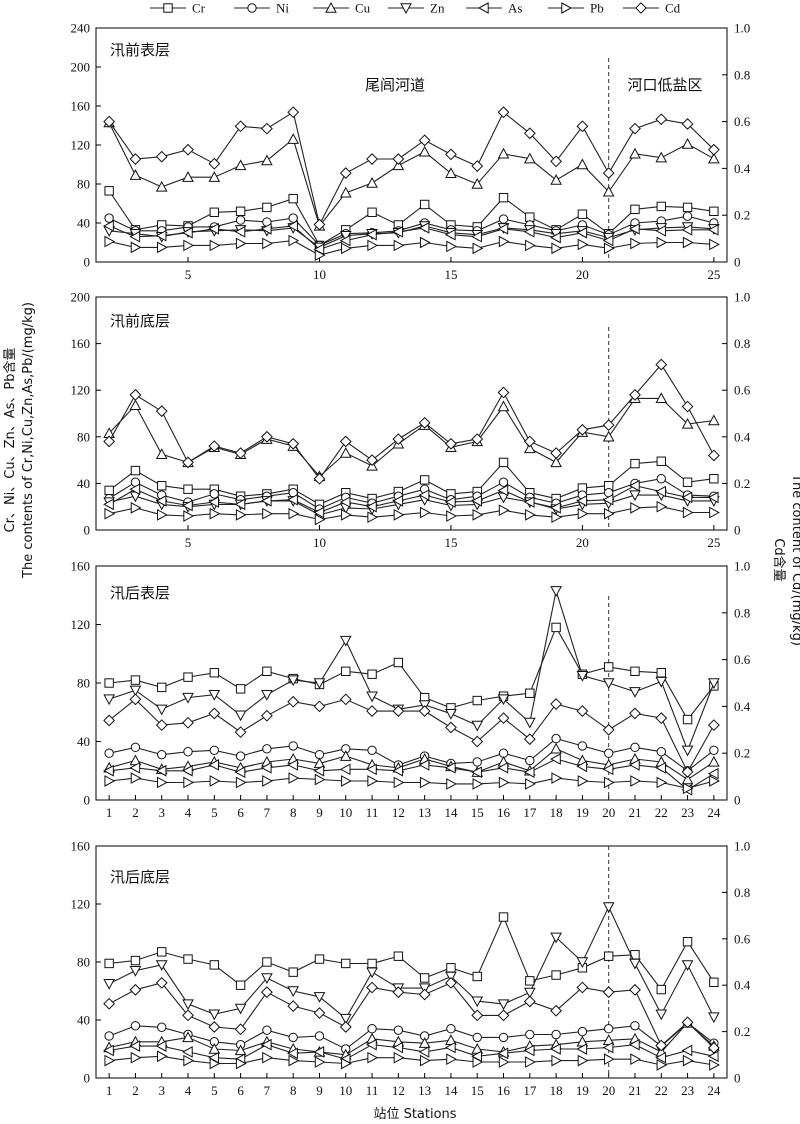 Image resolution: width=800 pixels, height=1124 pixels. What do you see at coordinates (81, 297) in the screenshot?
I see `y-left-tick-label: 200` at bounding box center [81, 297].